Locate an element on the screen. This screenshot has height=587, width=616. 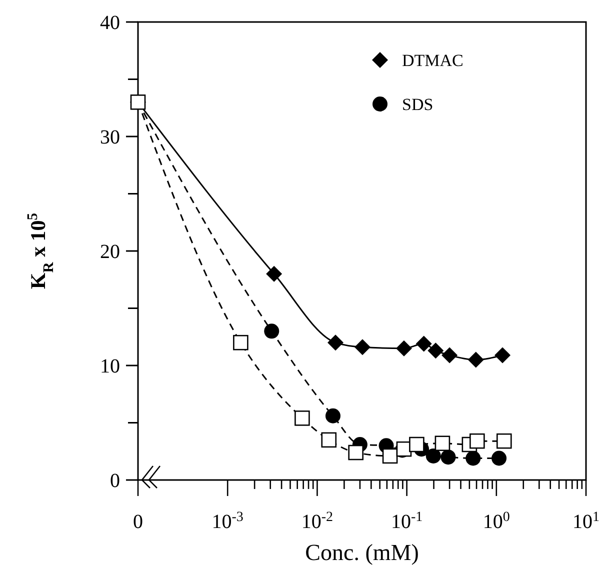
x-tick-label: 10$^{1}$ is located at coordinates (586, 521).